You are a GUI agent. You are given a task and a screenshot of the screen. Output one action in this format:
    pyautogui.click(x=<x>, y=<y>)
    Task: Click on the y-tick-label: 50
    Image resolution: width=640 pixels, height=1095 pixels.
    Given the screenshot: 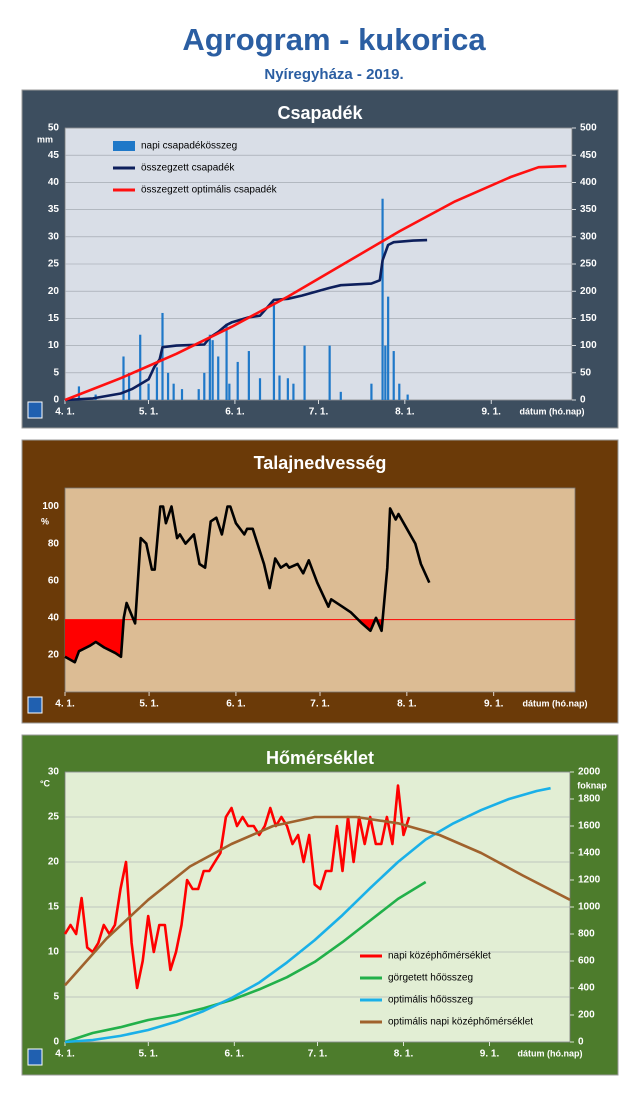 What is the action you would take?
    pyautogui.click(x=54, y=128)
    